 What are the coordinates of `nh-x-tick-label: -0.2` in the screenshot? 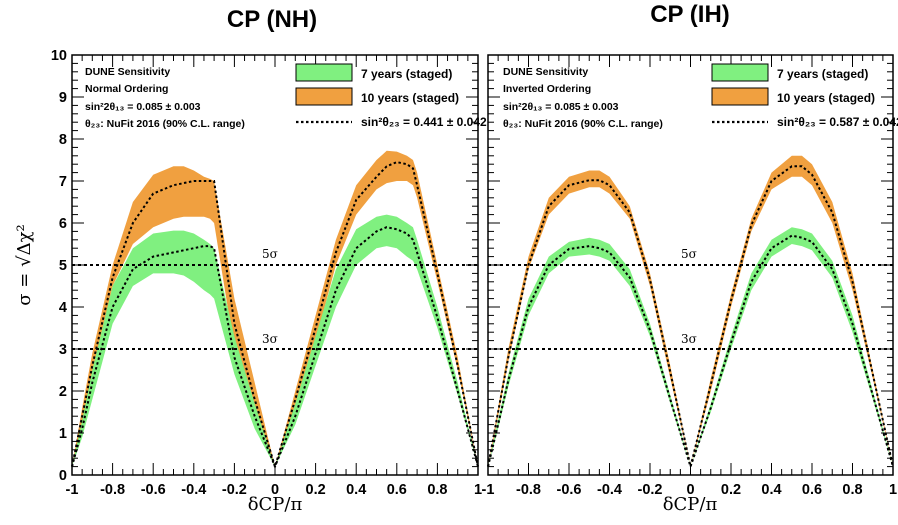 It's located at (234, 490).